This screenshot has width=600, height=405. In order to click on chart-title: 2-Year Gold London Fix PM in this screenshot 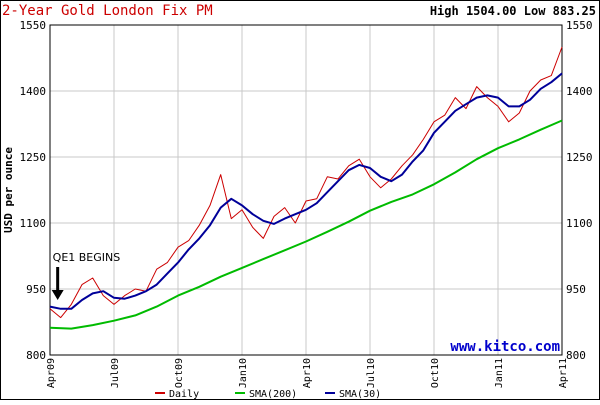, I will do `click(107, 11)`.